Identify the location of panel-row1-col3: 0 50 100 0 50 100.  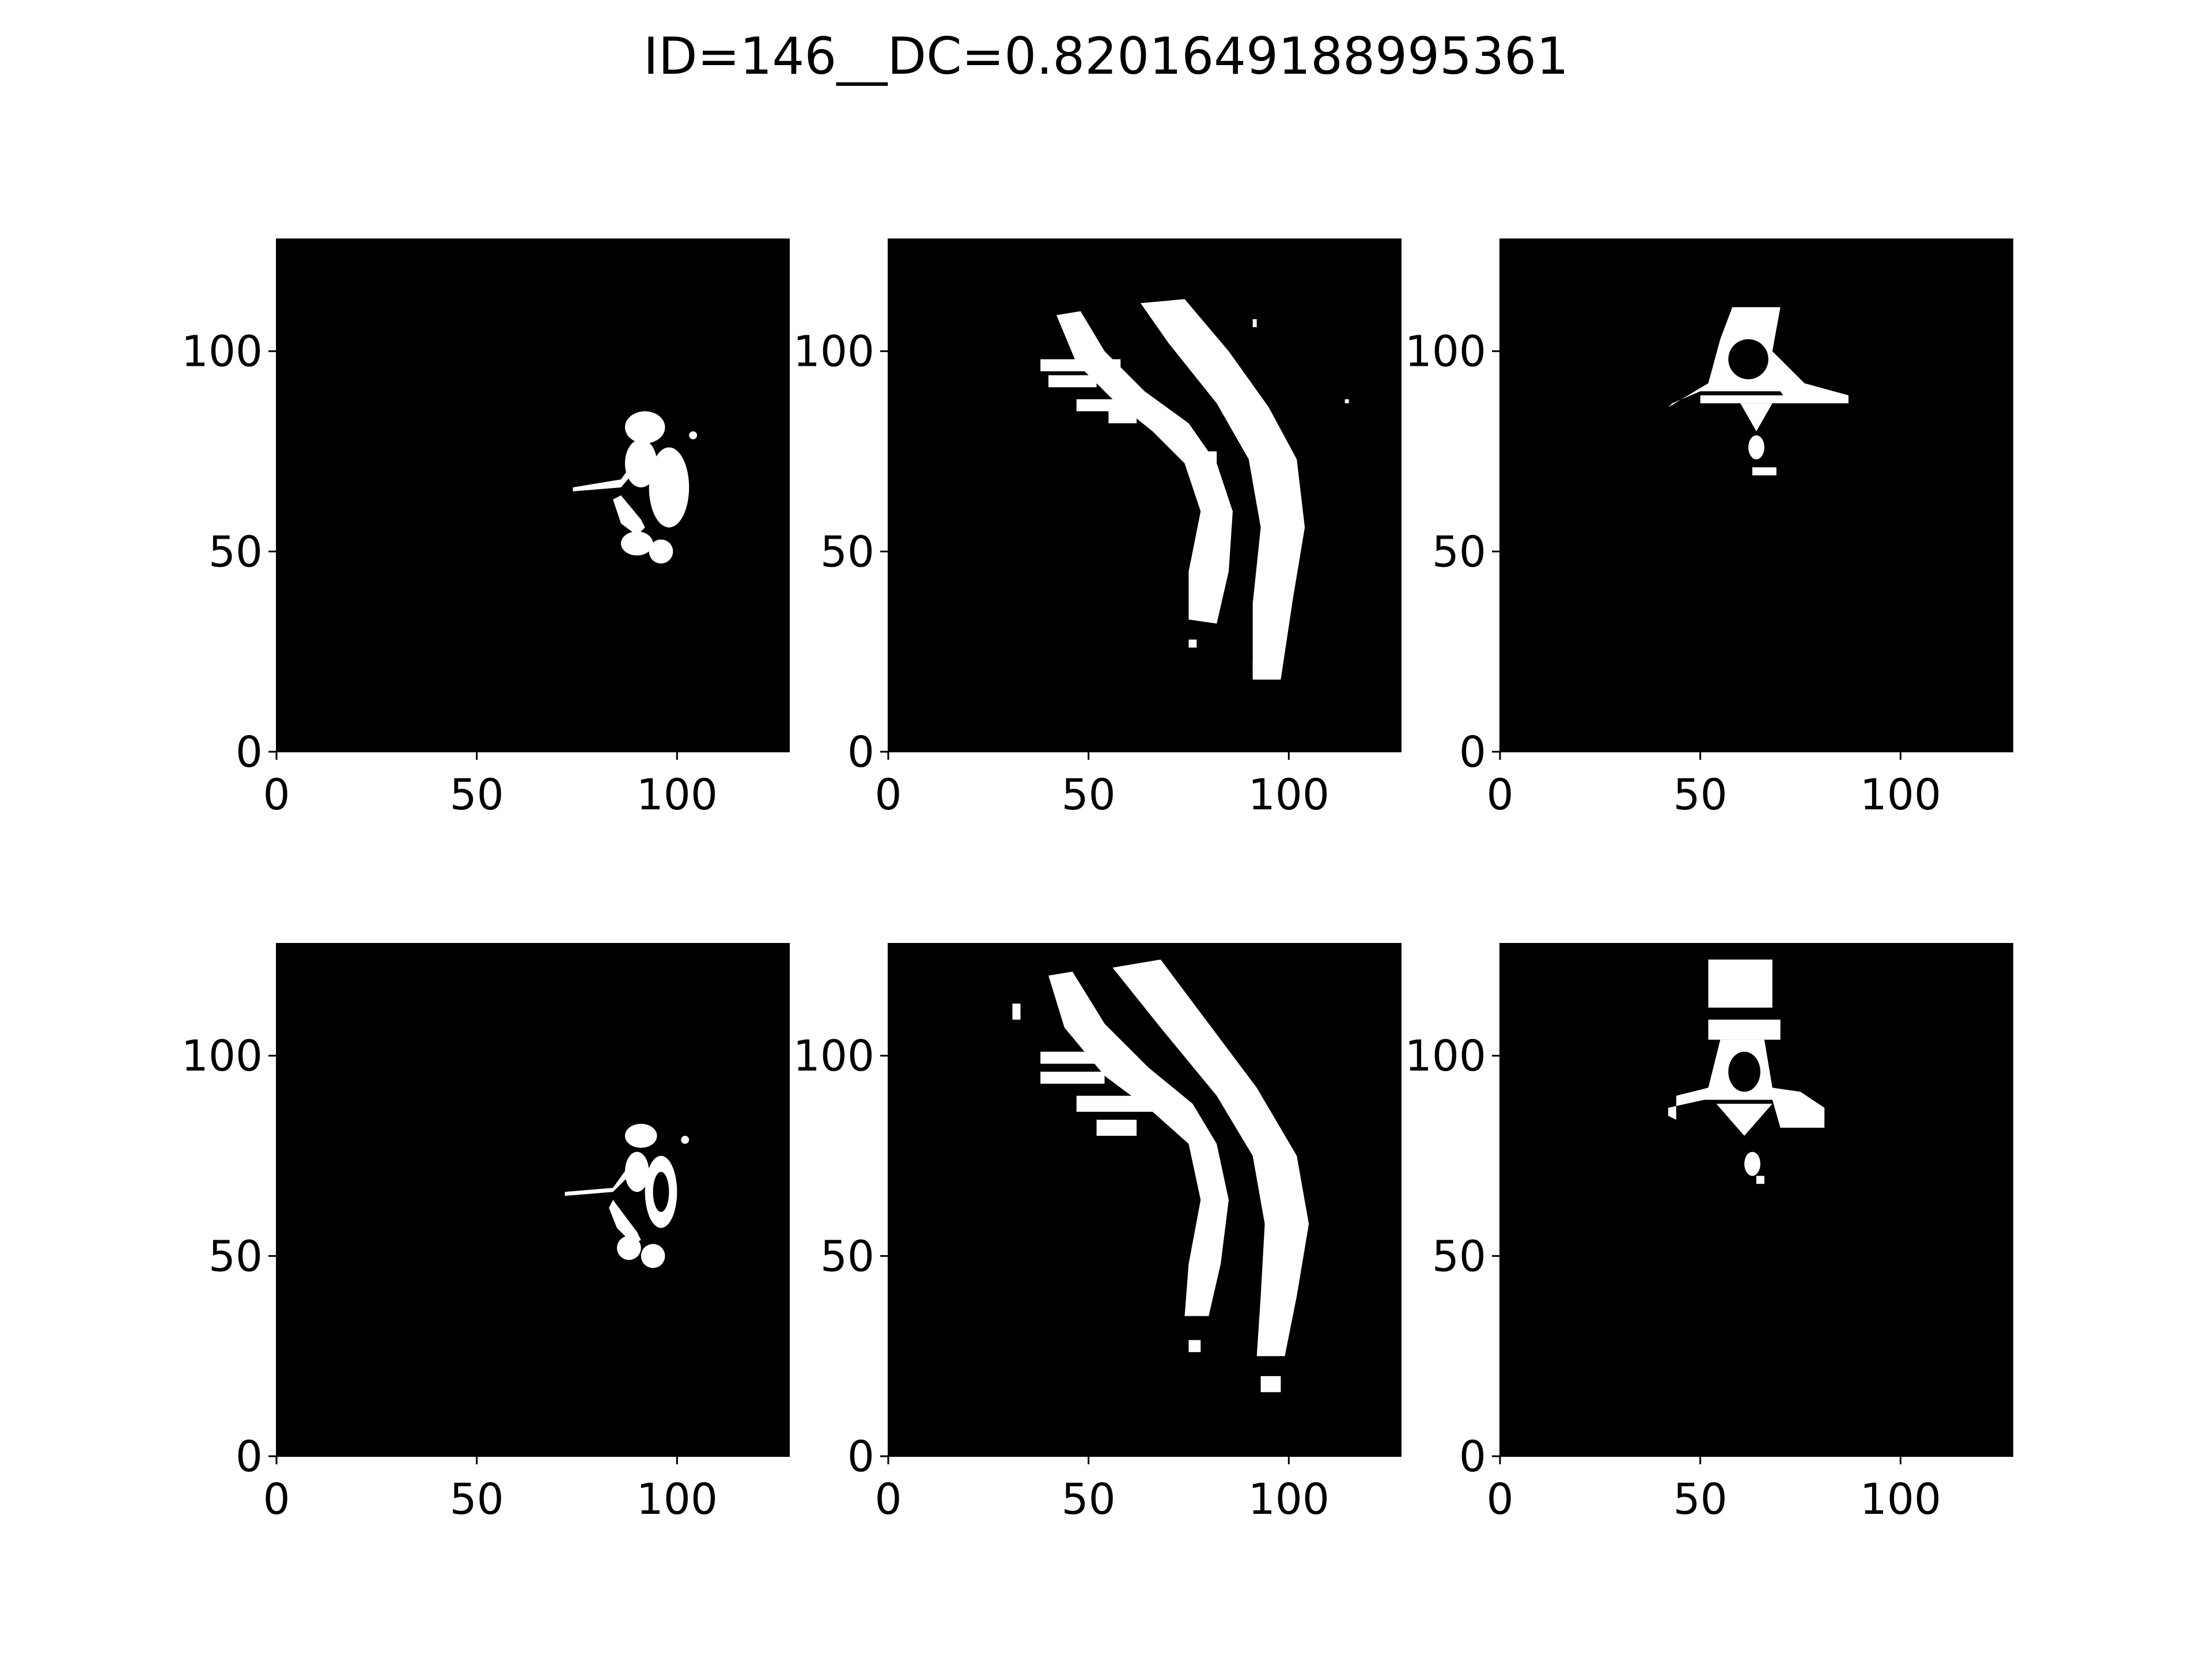
(1709, 529).